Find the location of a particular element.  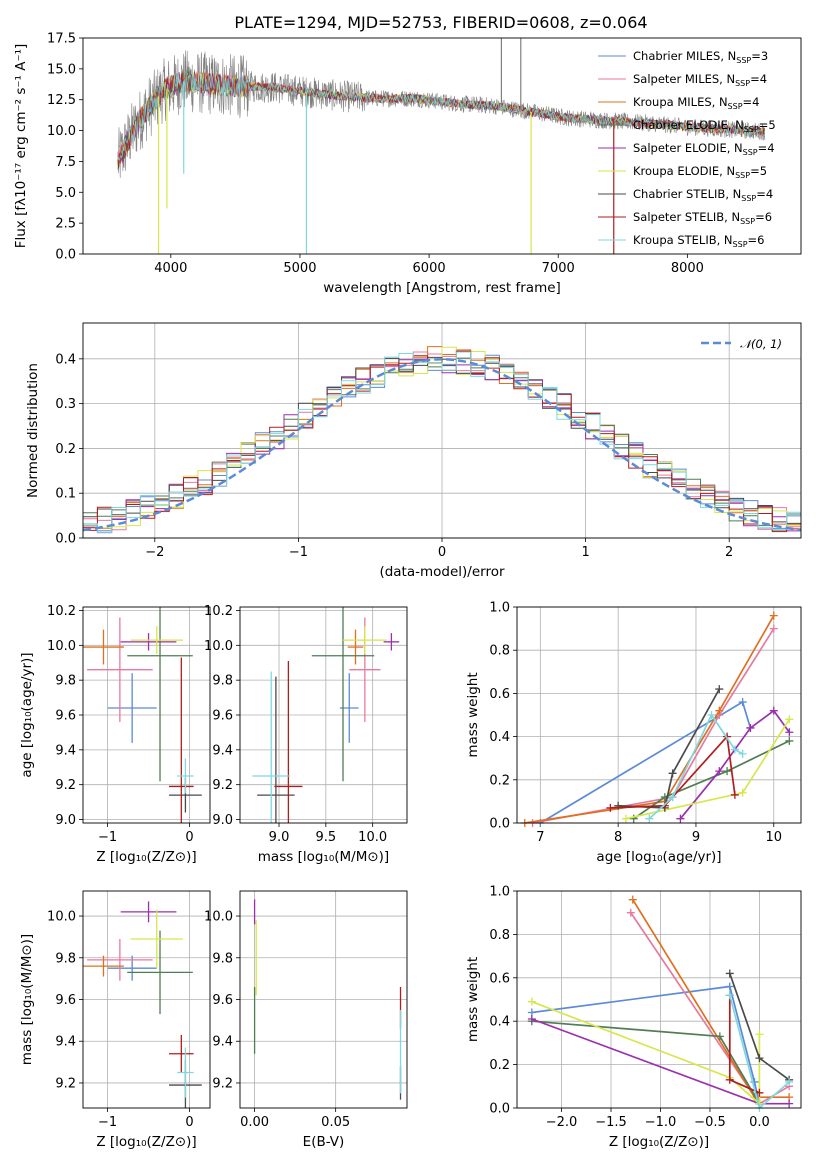

legend-label: Salpeter STELIB, NSSP=6 is located at coordinates (702, 218).